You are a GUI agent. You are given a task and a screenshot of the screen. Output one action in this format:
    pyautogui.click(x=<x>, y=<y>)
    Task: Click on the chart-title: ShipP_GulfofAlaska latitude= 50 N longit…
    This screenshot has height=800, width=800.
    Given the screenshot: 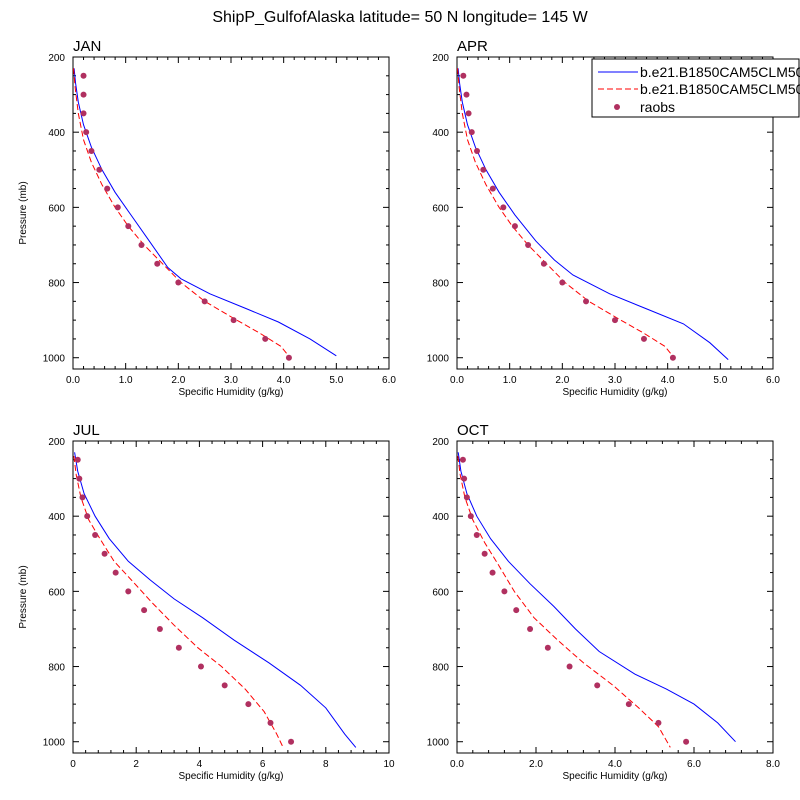 What is the action you would take?
    pyautogui.click(x=400, y=17)
    